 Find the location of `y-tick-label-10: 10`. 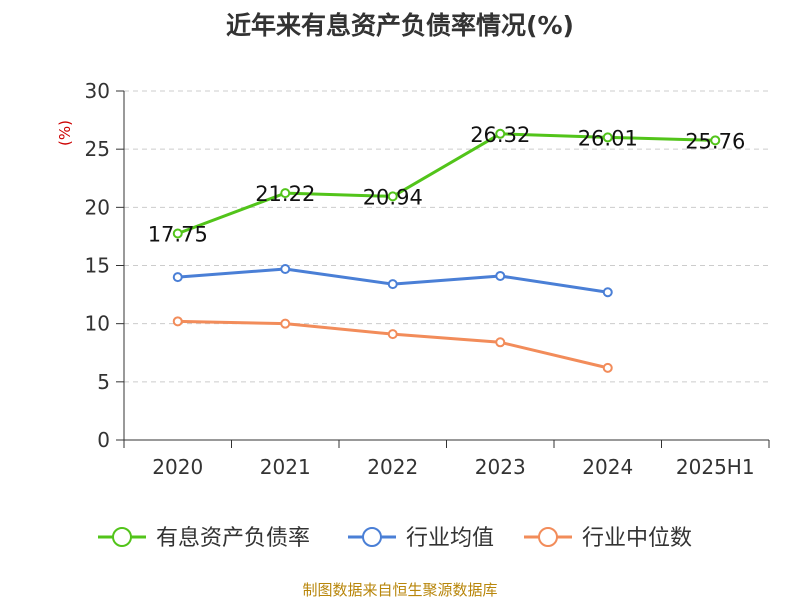

y-tick-label-10: 10 is located at coordinates (97, 324).